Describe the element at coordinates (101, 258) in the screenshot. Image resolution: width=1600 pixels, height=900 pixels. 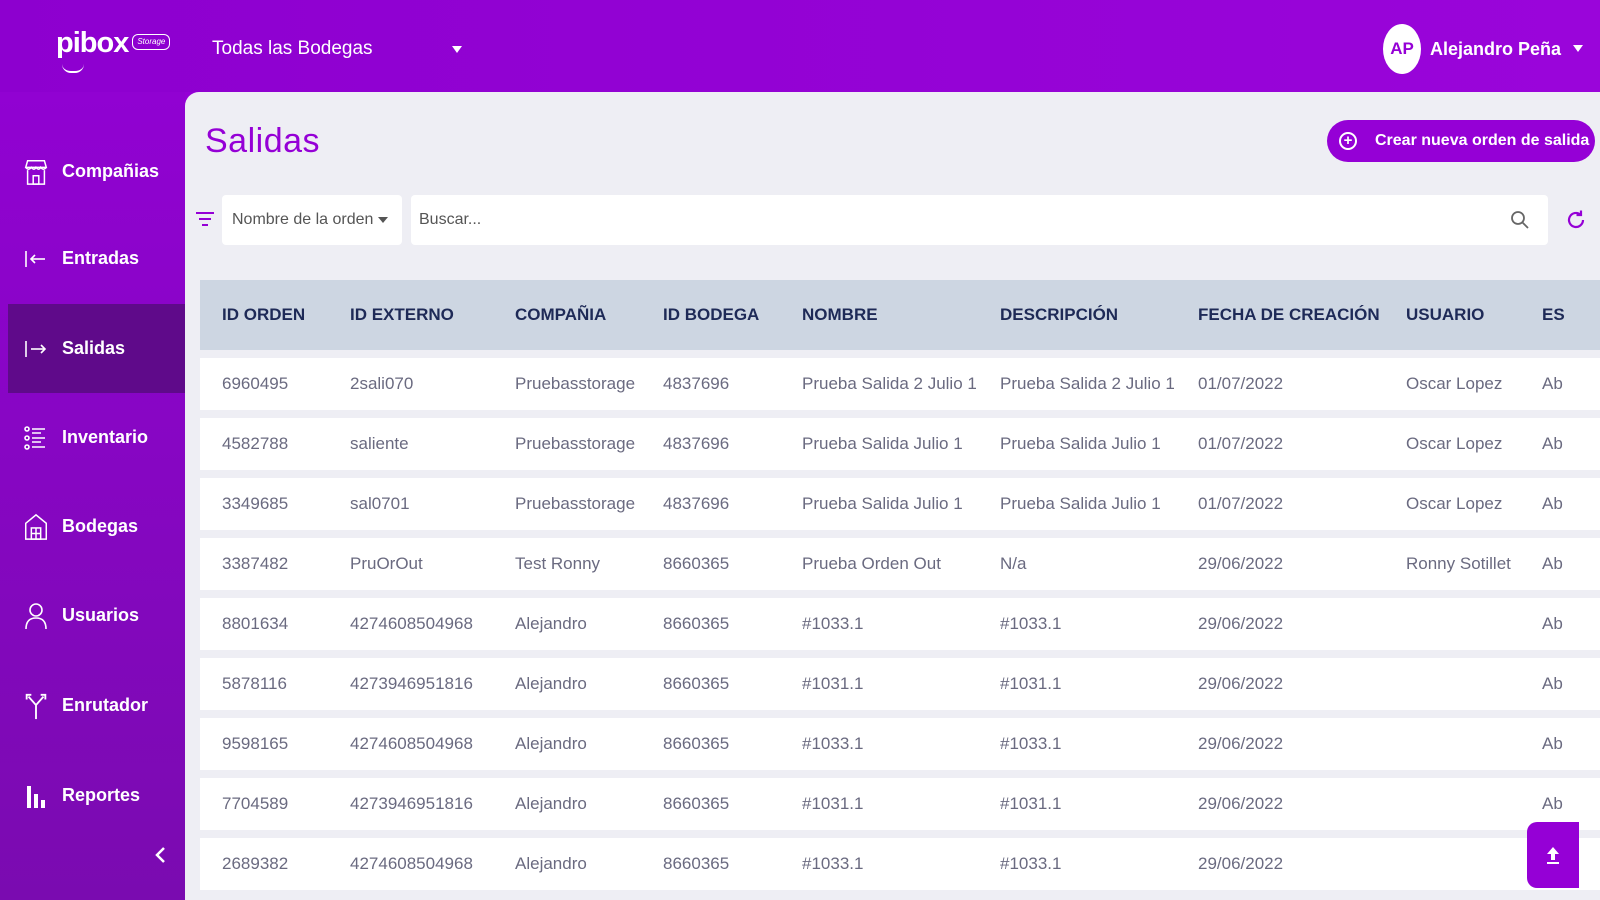
I see `sidebar-item-label: Entradas` at that location.